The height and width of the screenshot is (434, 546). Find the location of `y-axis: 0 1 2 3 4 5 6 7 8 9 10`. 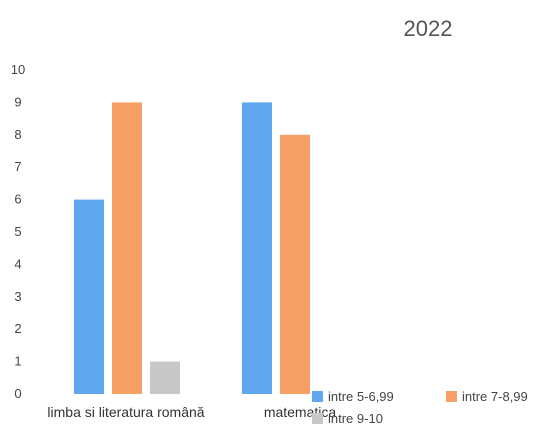

y-axis: 0 1 2 3 4 5 6 7 8 9 10 is located at coordinates (18, 231).